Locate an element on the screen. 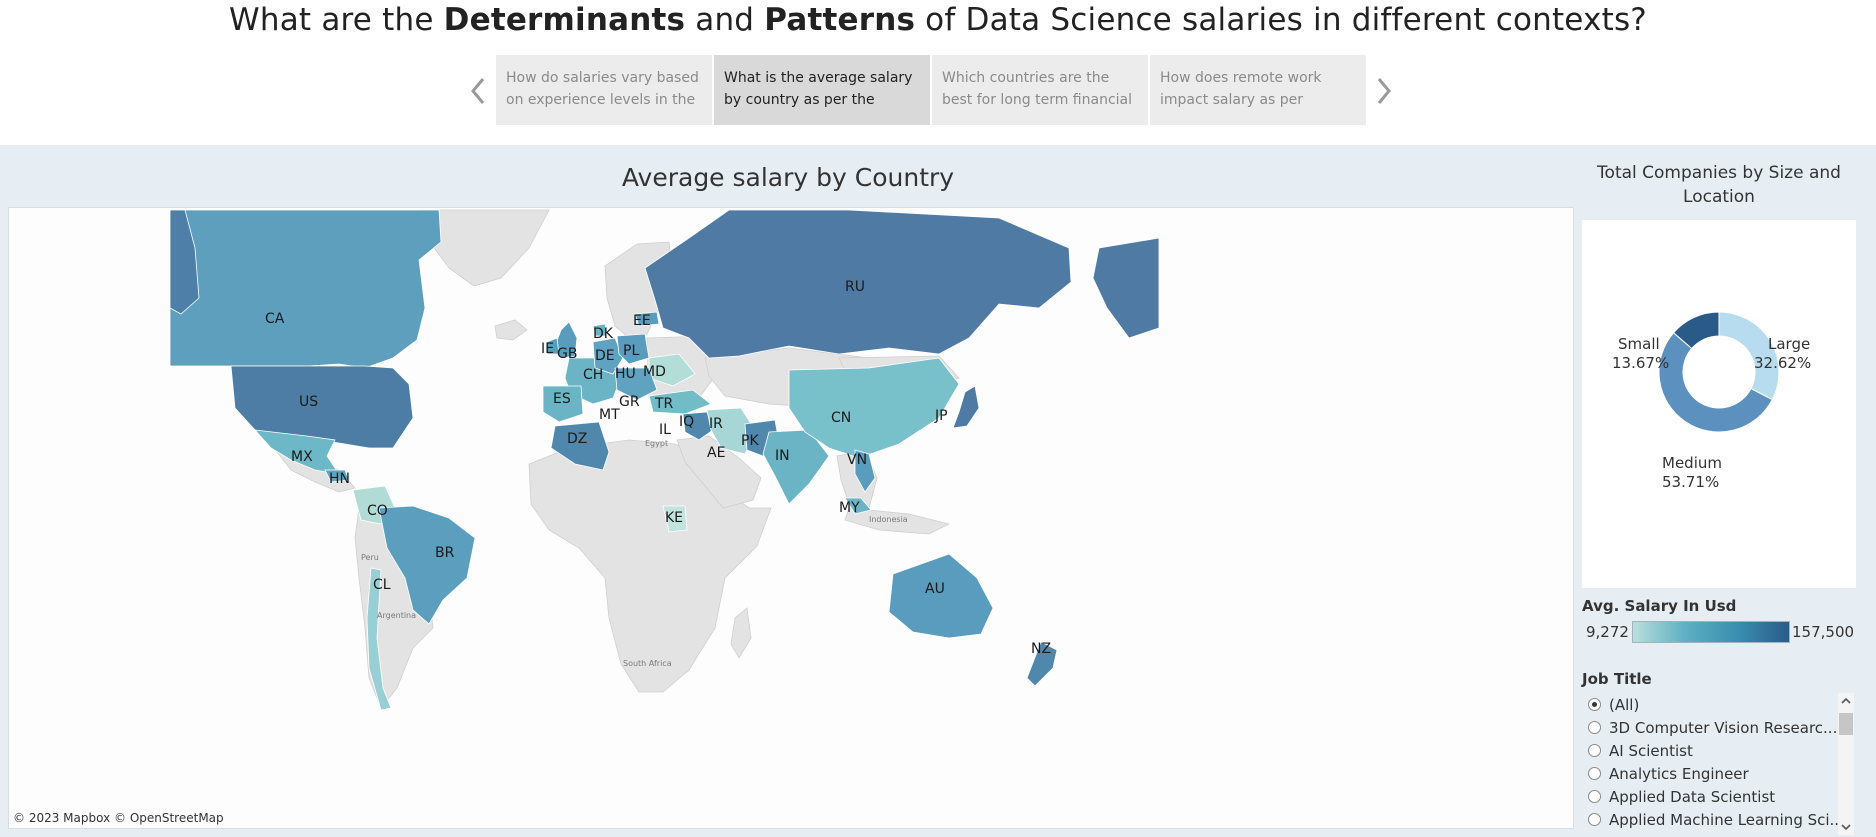 This screenshot has width=1876, height=837. donut-canvas: Large 32.62% Medium 53.71% Small 13.67% is located at coordinates (1711, 401).